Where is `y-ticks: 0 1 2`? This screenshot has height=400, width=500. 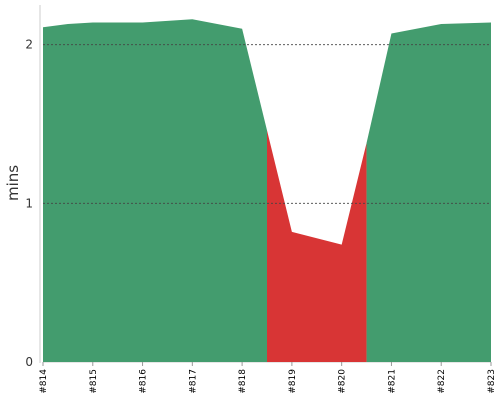
y-ticks: 0 1 2 is located at coordinates (29, 203).